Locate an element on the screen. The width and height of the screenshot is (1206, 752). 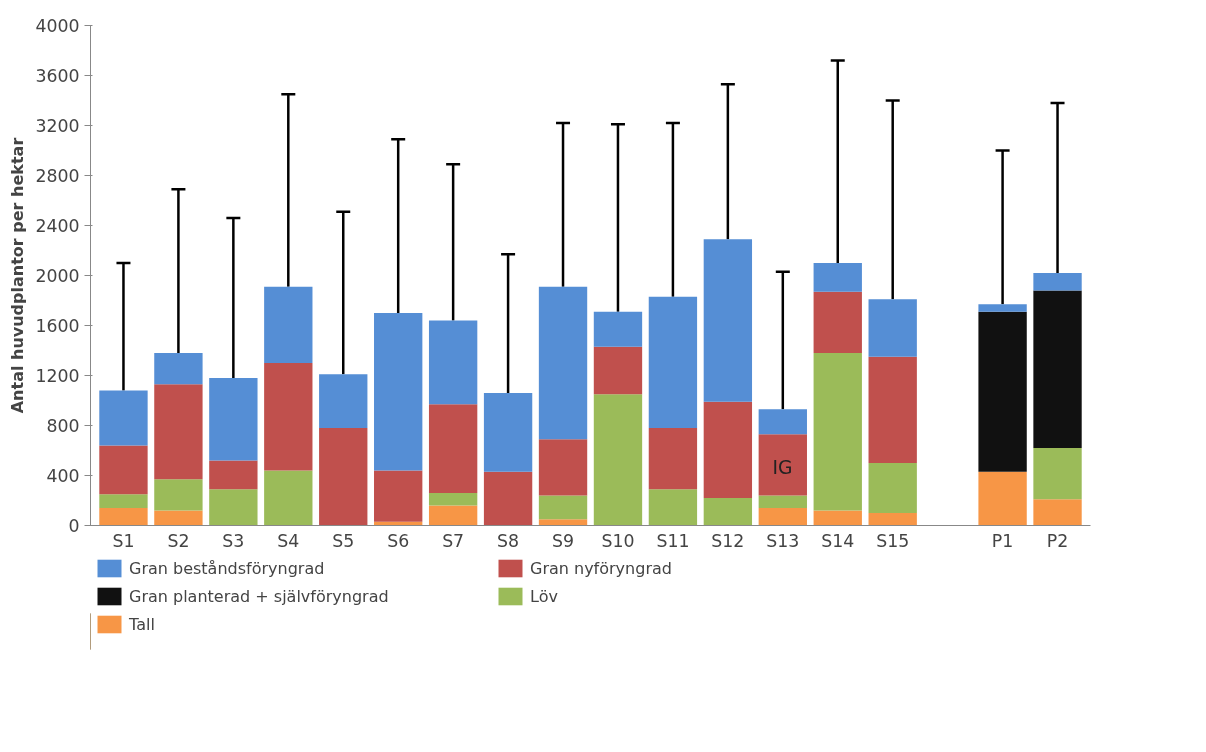
x-tick-label: S9 is located at coordinates (563, 540).